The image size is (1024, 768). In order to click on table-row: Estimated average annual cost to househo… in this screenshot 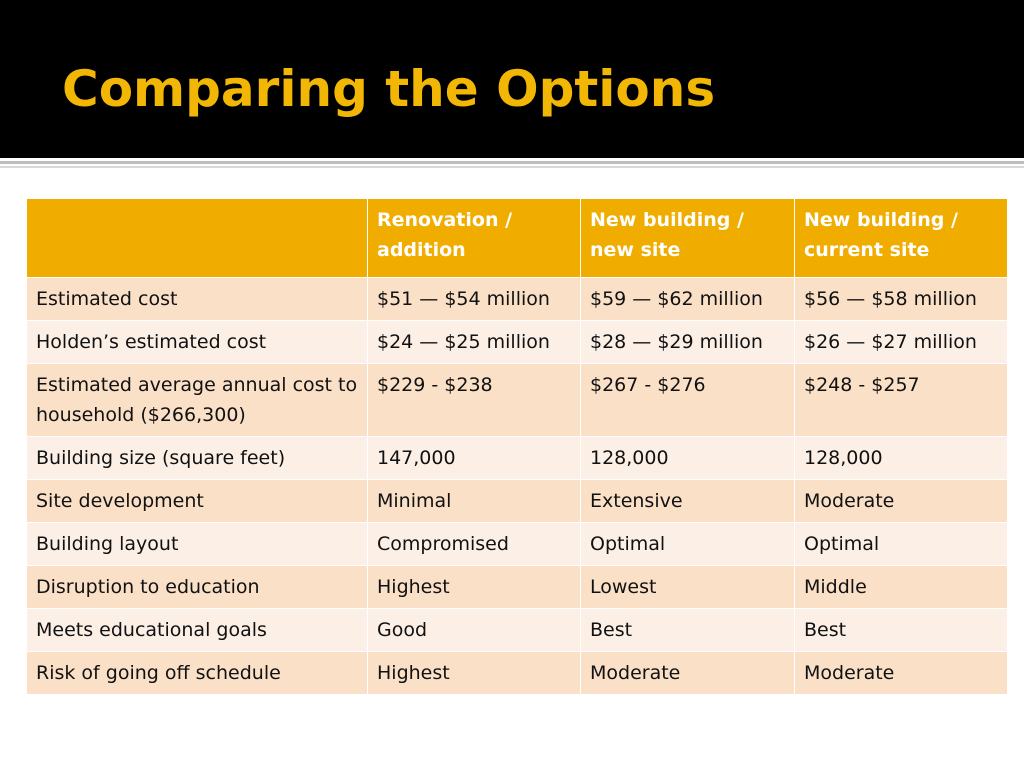, I will do `click(517, 400)`.